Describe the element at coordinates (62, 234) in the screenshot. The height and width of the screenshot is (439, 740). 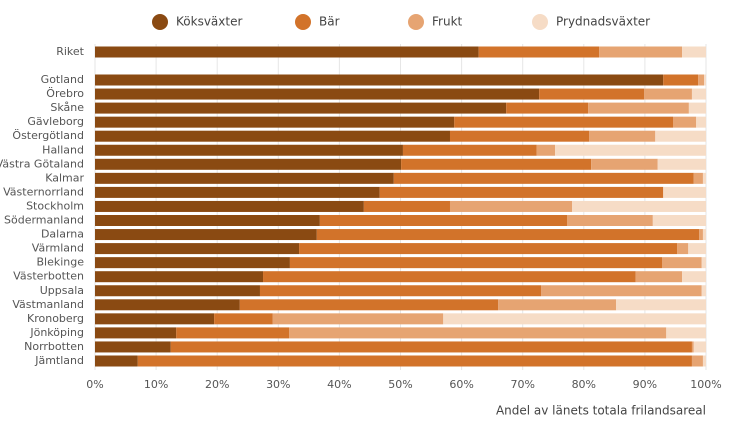
I see `y-tick-label: Dalarna` at that location.